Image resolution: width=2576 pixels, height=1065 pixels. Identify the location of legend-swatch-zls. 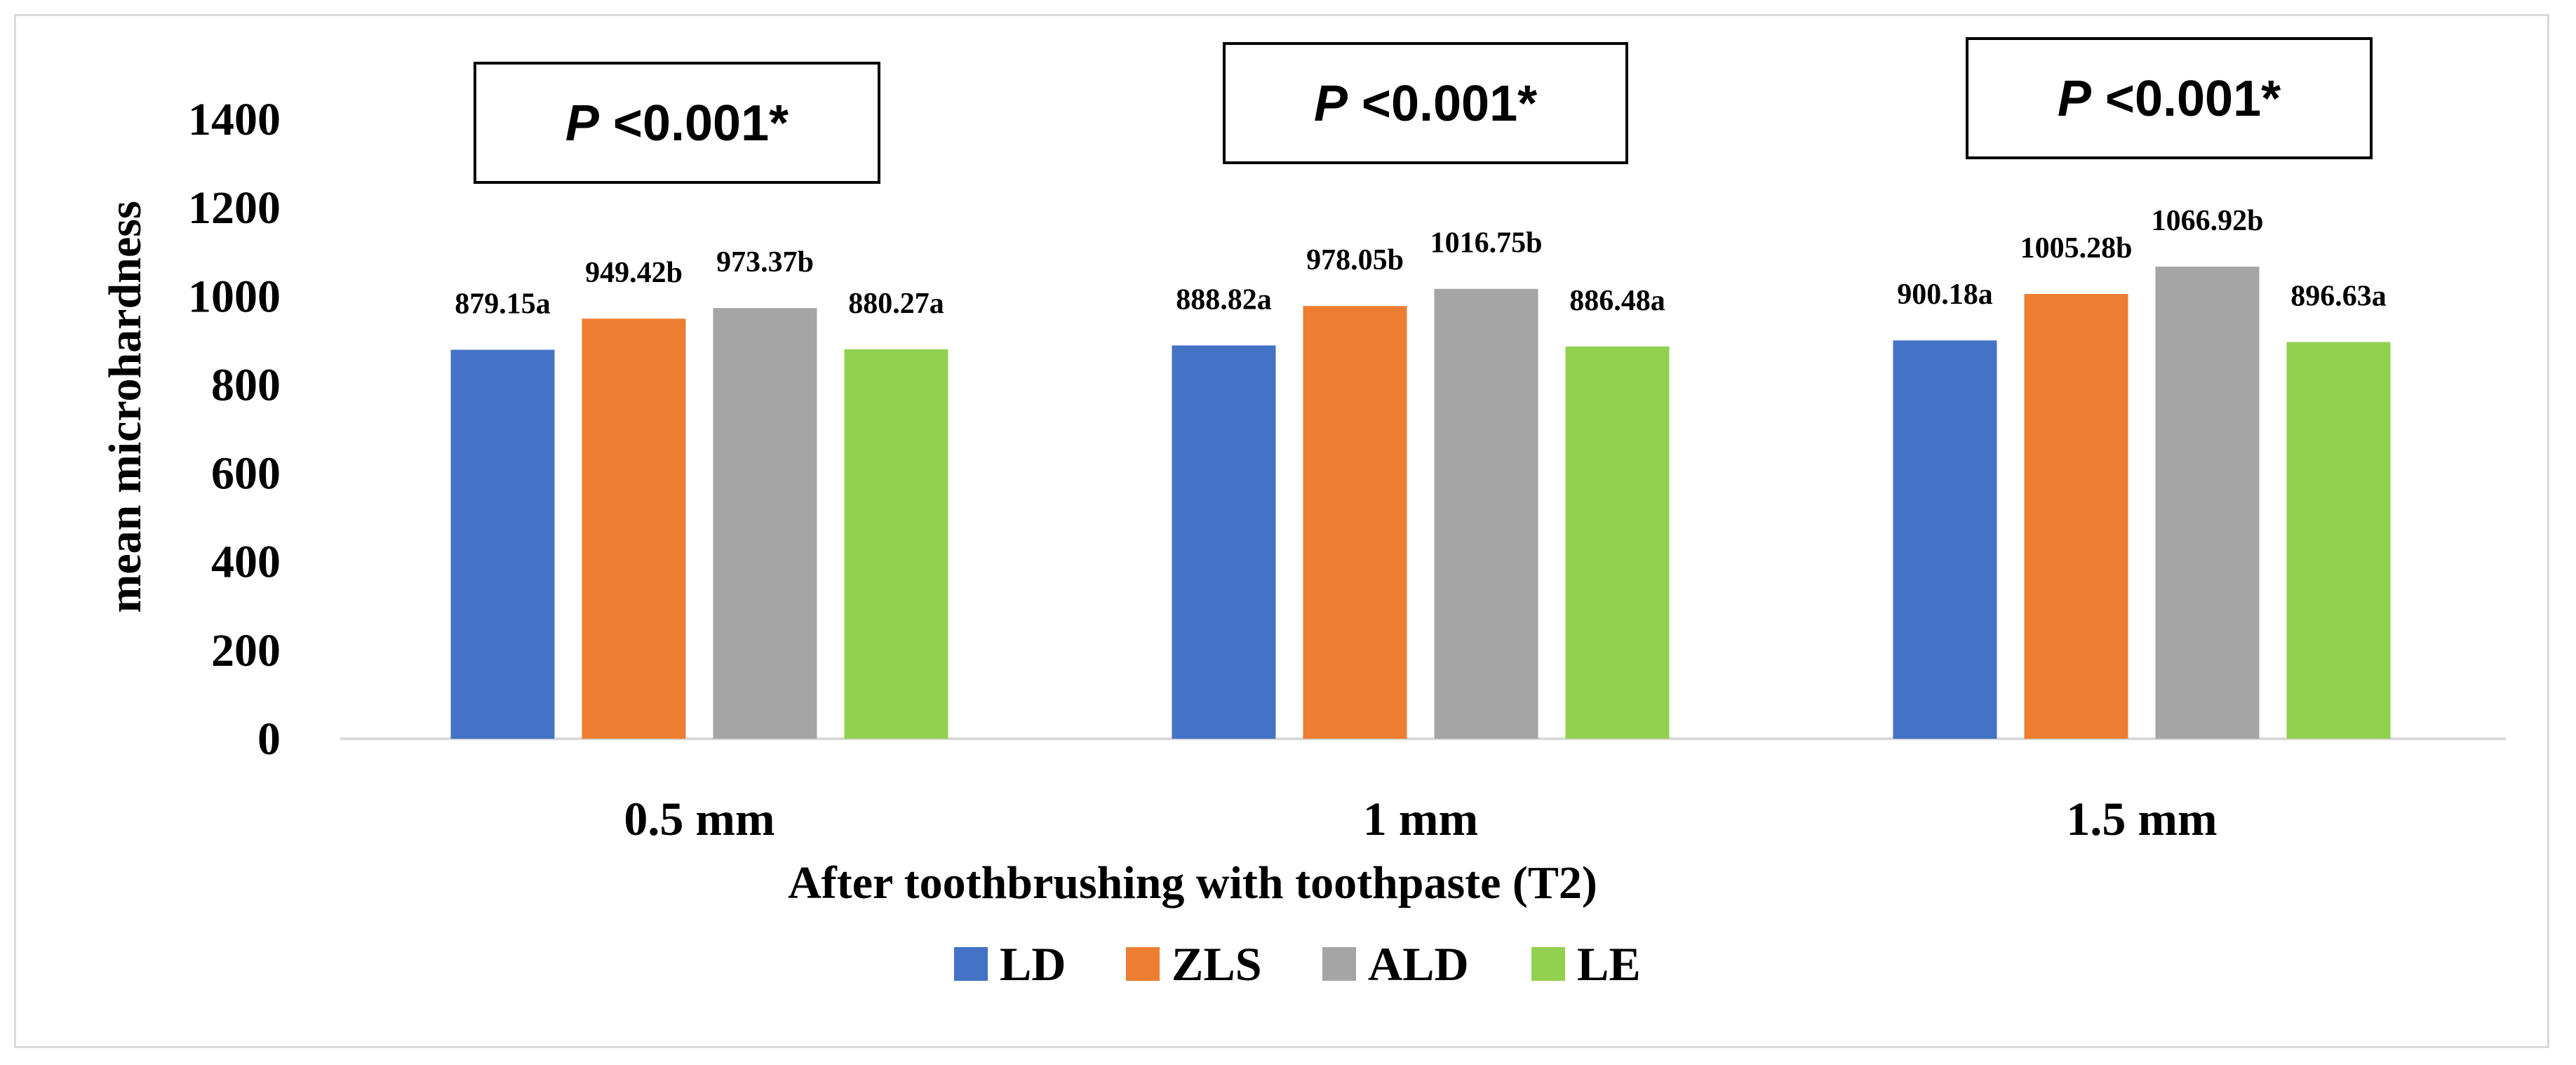
(1143, 964).